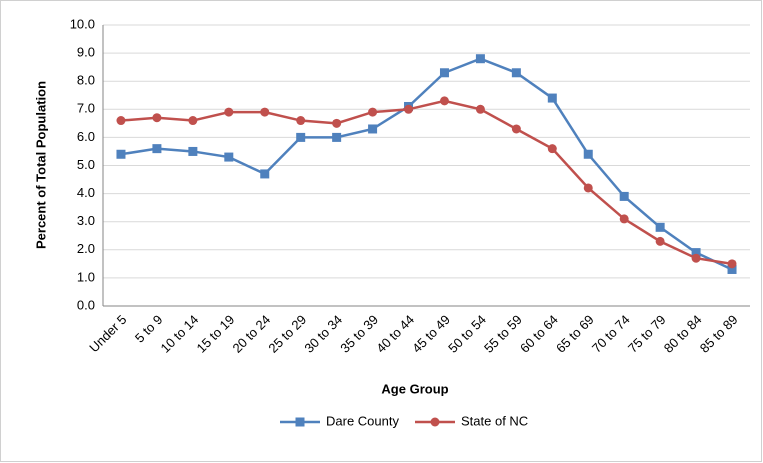  I want to click on y-tick-label: 1.0, so click(86, 276).